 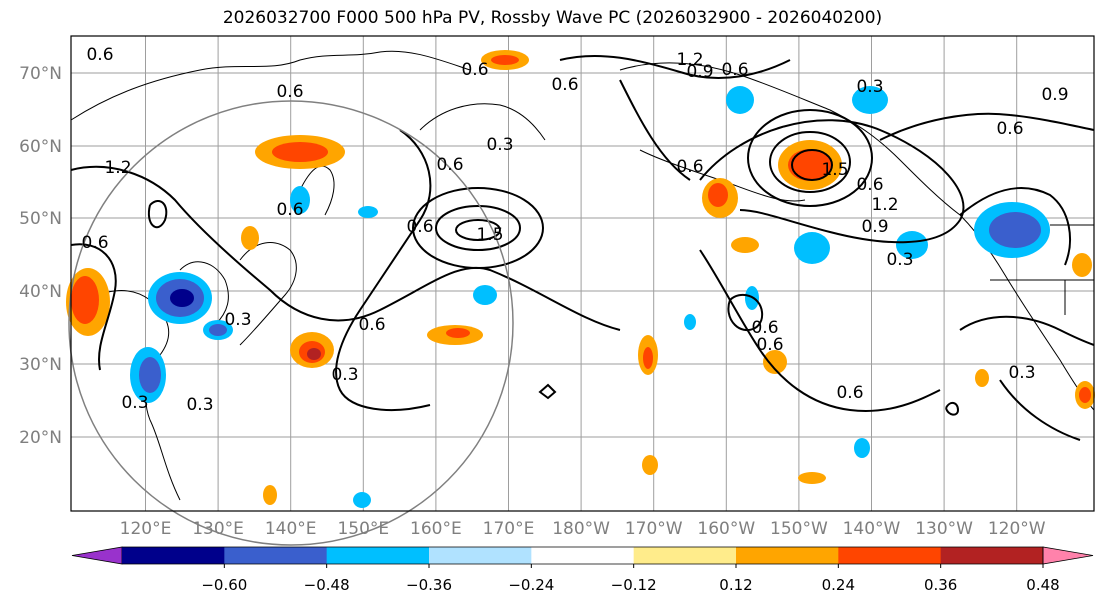 What do you see at coordinates (146, 529) in the screenshot?
I see `lon-label: 120°E` at bounding box center [146, 529].